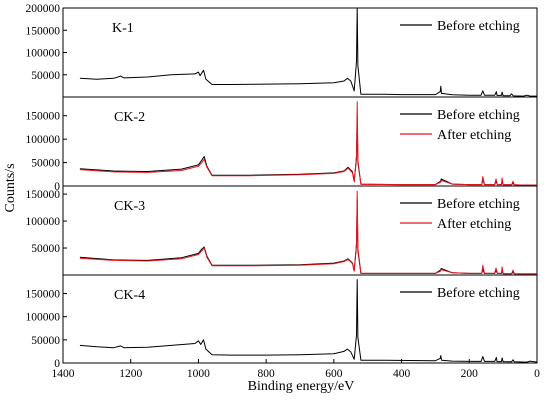 The height and width of the screenshot is (402, 550). What do you see at coordinates (43, 9) in the screenshot?
I see `y-tick-label: 200000` at bounding box center [43, 9].